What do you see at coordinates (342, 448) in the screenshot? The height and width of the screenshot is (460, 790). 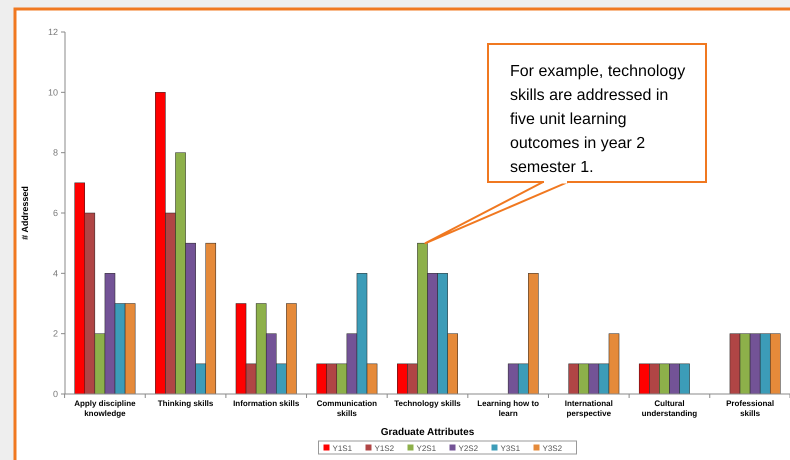 I see `legend-label: Y1S1` at bounding box center [342, 448].